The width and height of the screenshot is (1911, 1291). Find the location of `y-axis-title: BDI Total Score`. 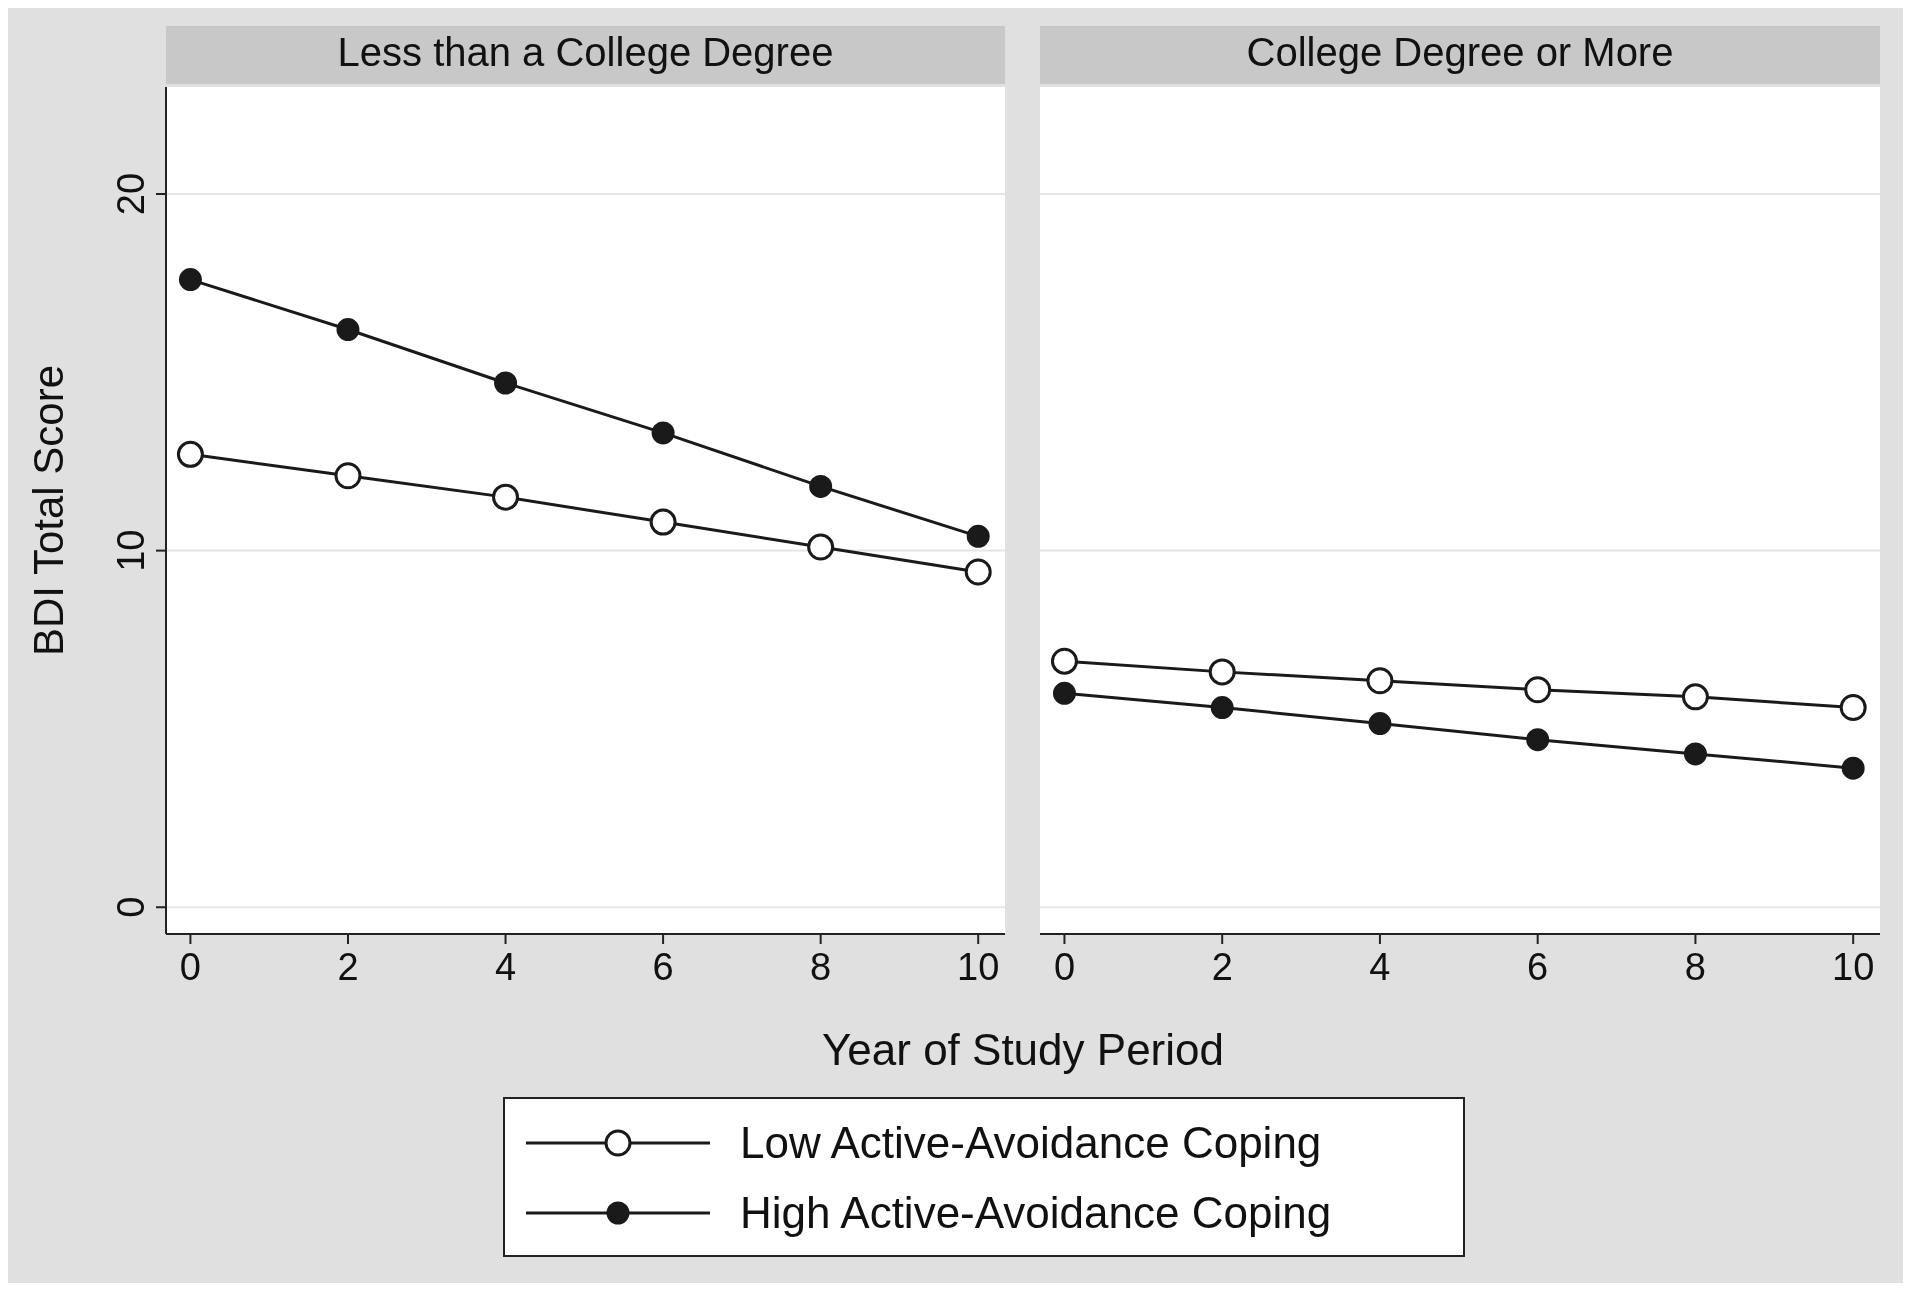

y-axis-title: BDI Total Score is located at coordinates (48, 510).